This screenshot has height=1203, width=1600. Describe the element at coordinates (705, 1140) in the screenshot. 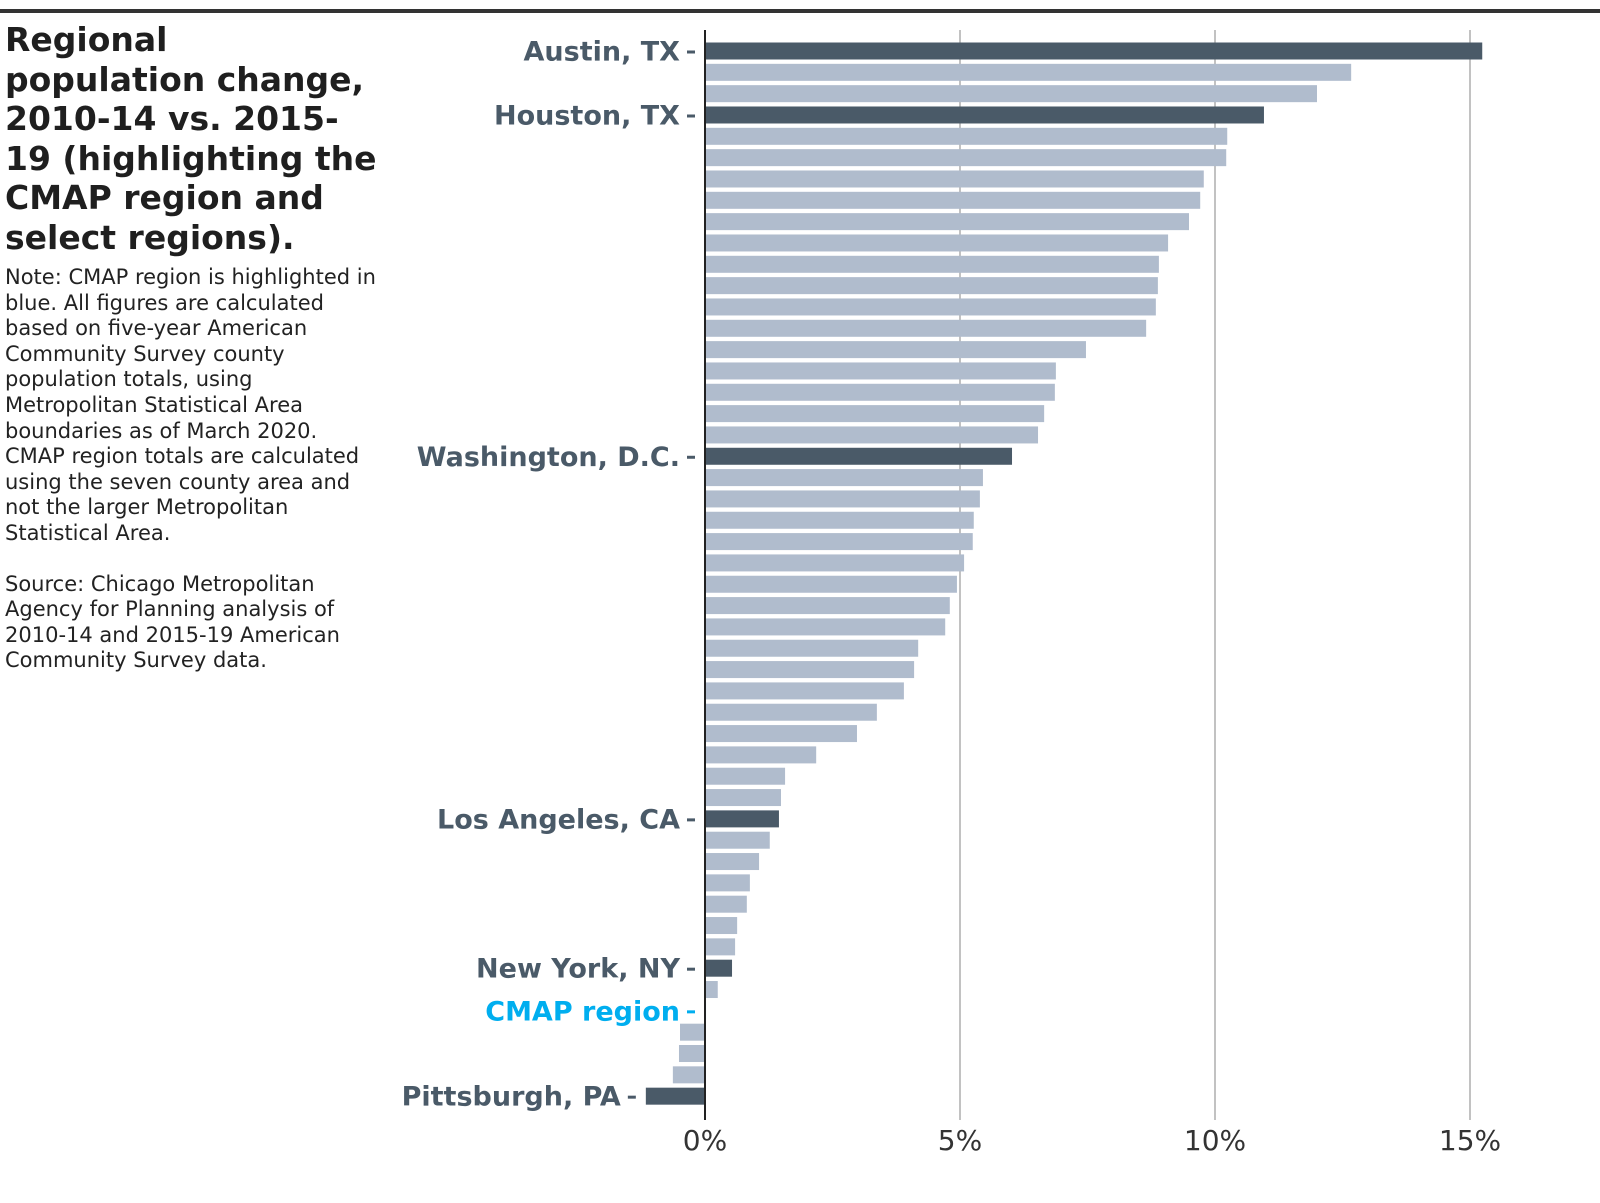

I see `x-tick-label: 0%` at that location.